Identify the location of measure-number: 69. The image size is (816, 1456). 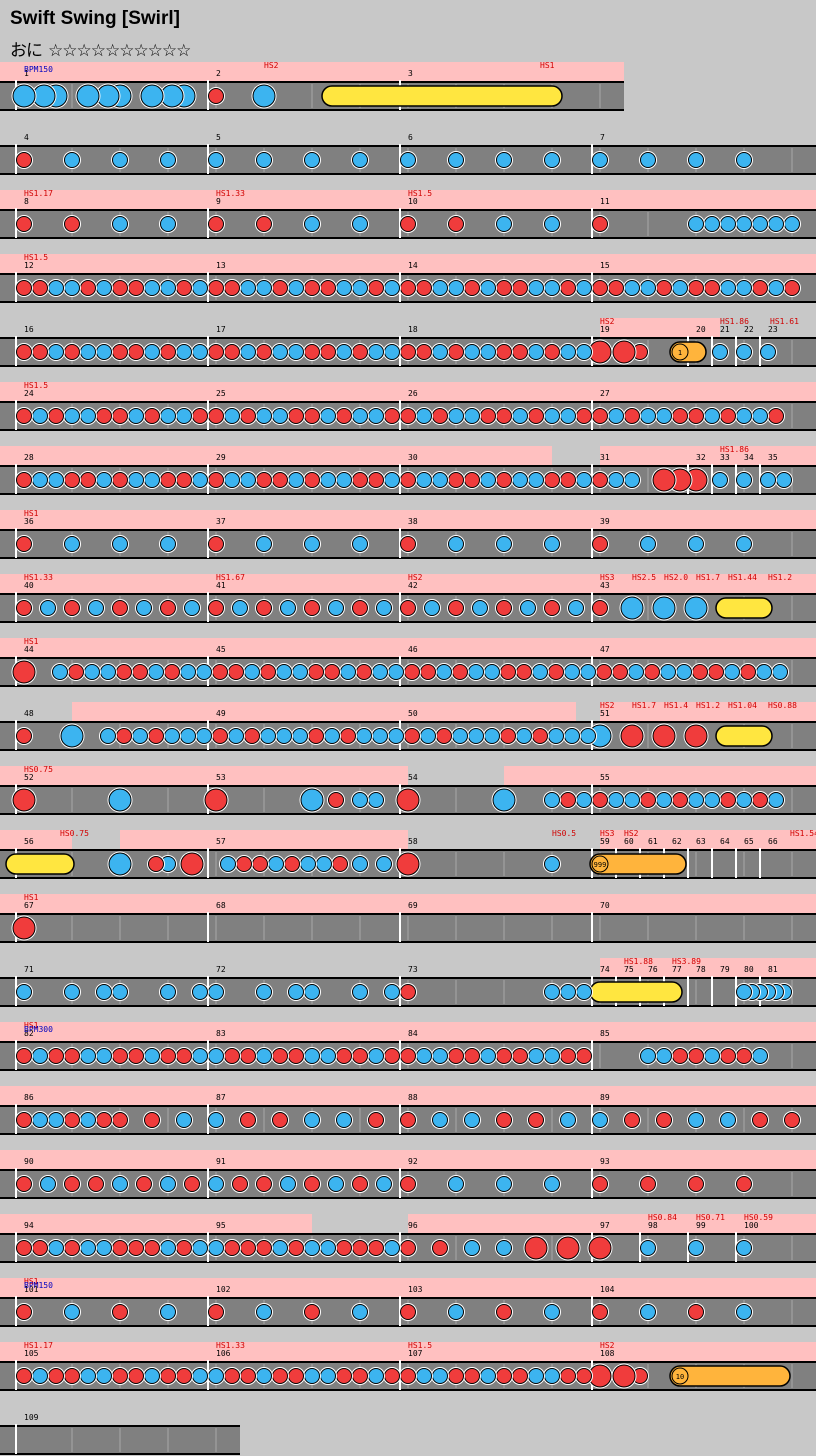
(413, 905).